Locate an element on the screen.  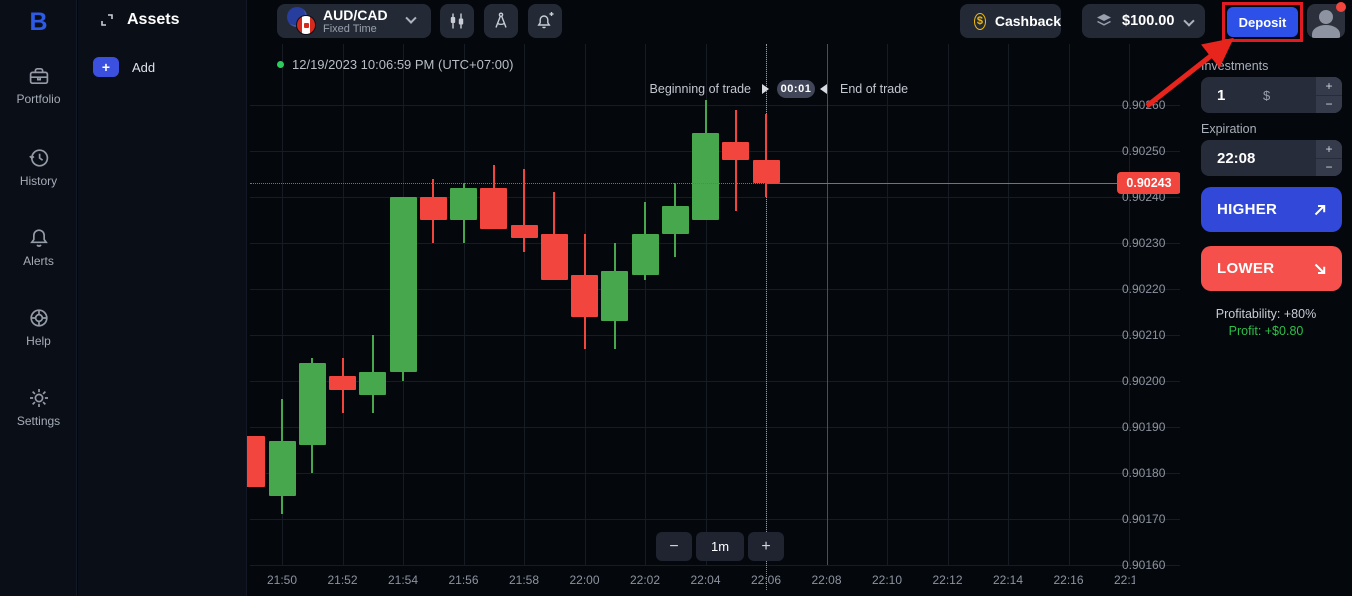
add-asset-button: + is located at coordinates (106, 67).